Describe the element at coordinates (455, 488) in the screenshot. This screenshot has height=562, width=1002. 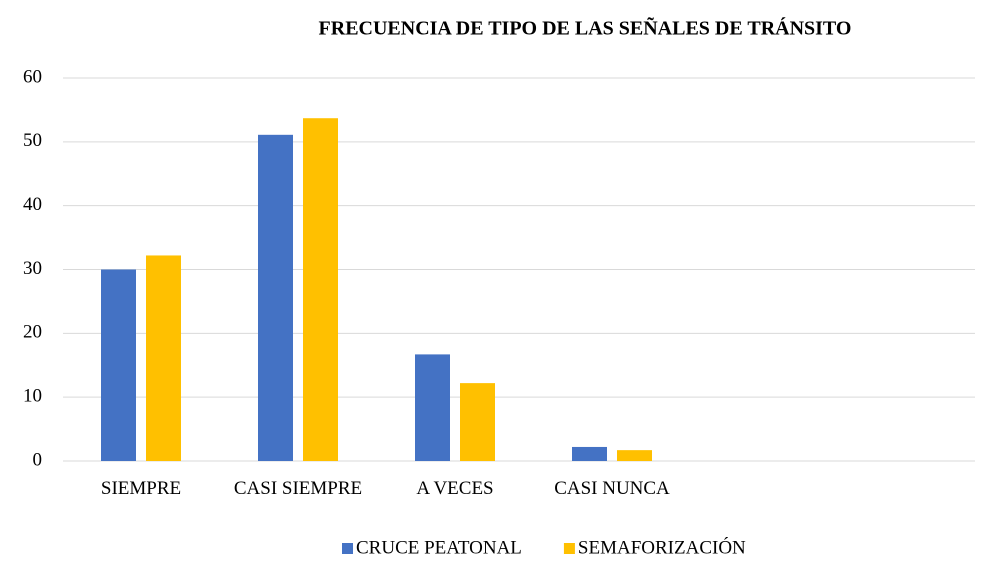
I see `x-tick-label: A VECES` at that location.